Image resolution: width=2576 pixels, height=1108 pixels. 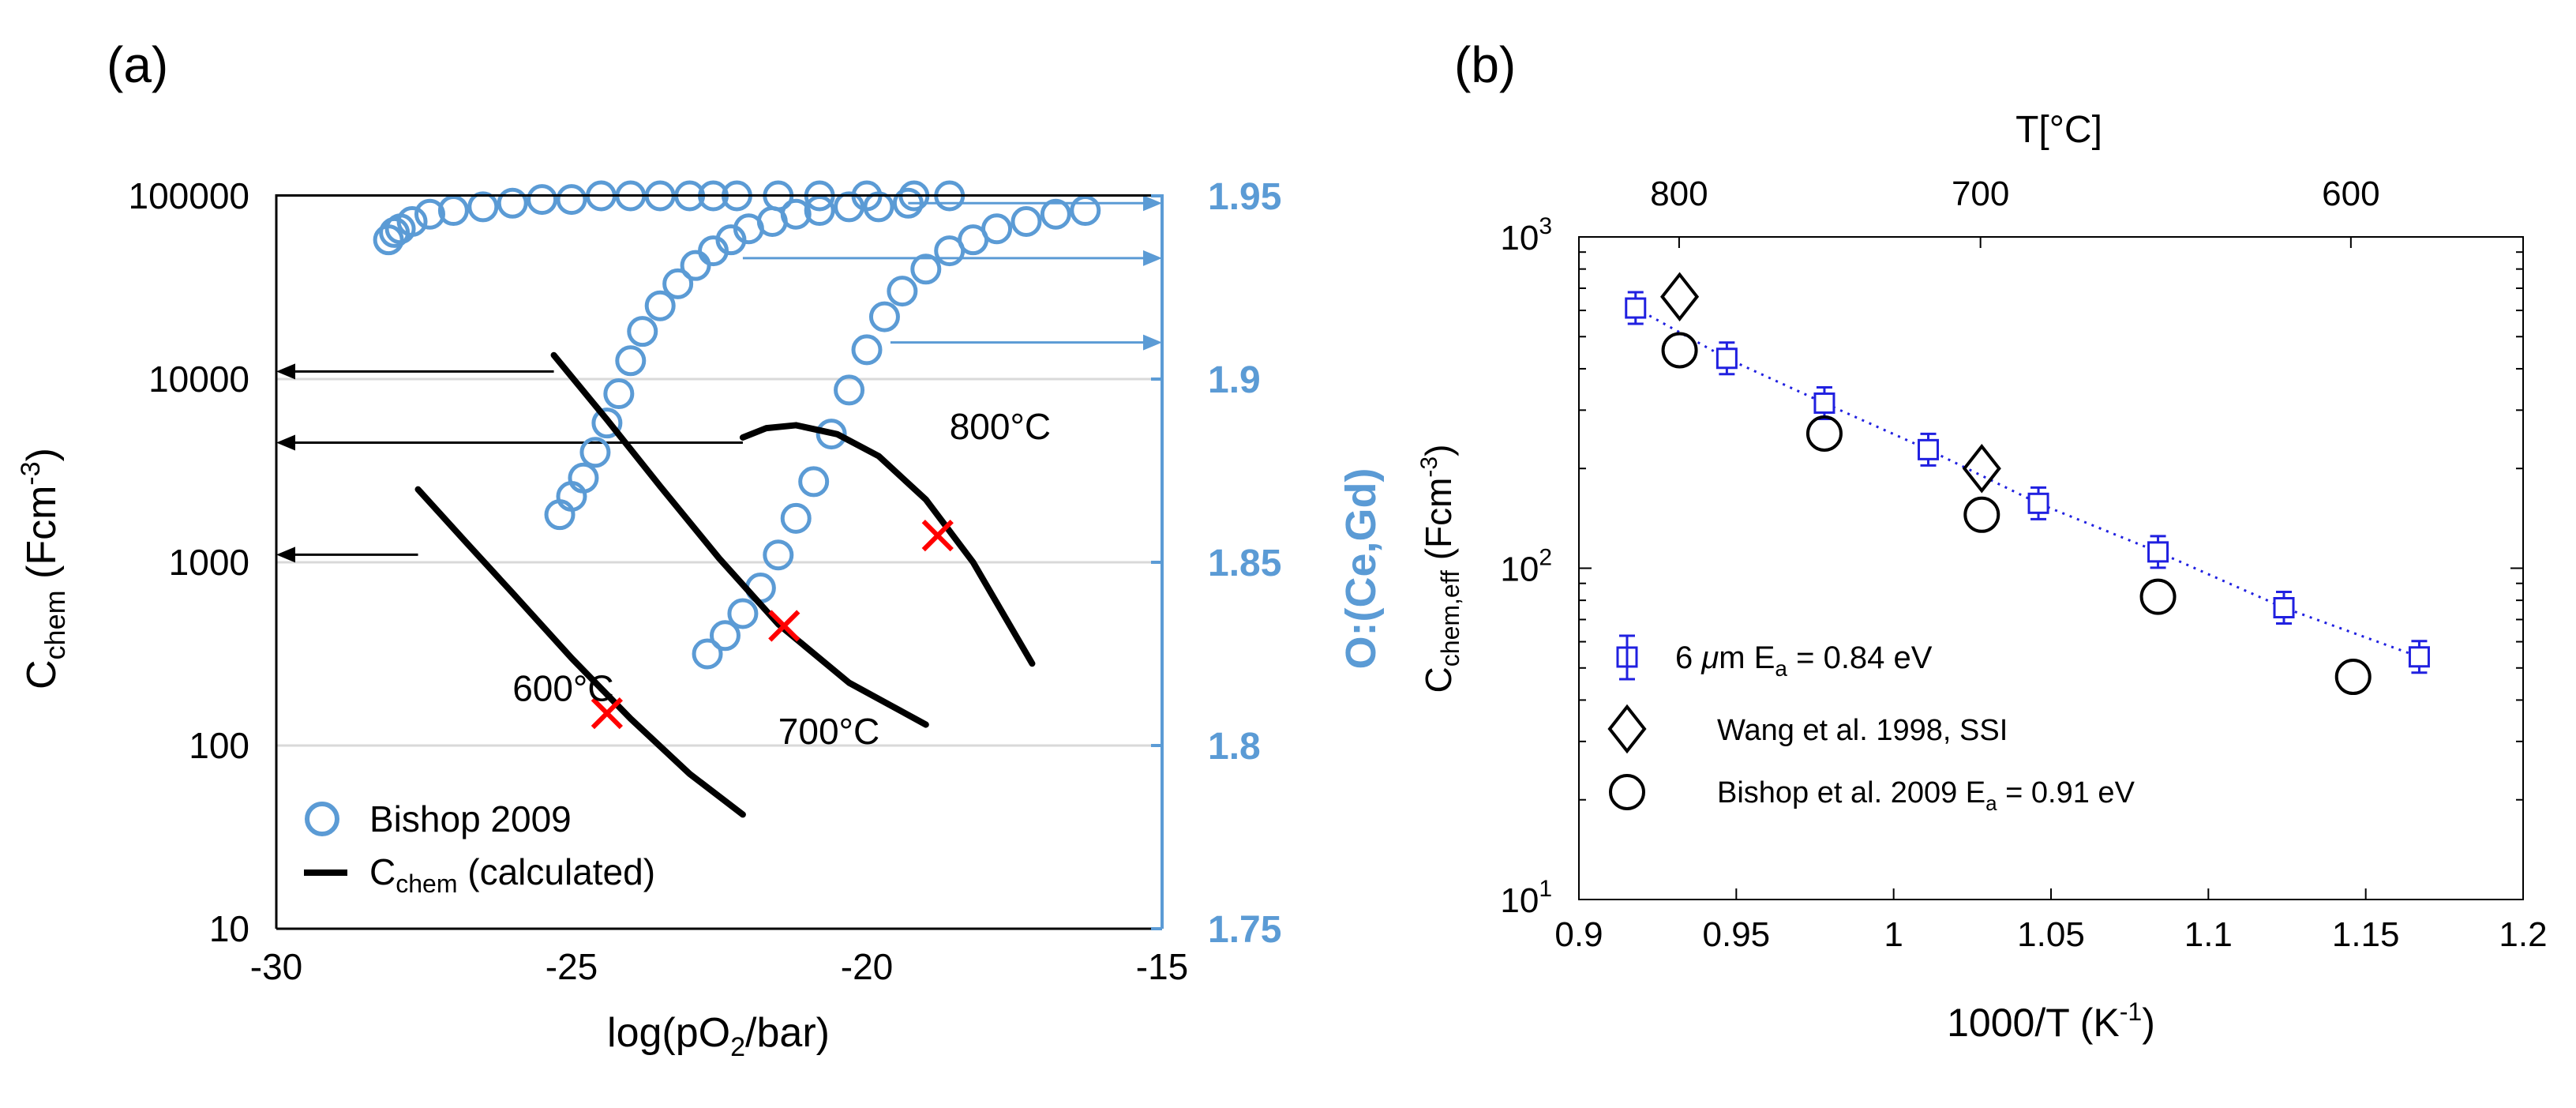 What do you see at coordinates (867, 967) in the screenshot?
I see `x-tick-label: -20` at bounding box center [867, 967].